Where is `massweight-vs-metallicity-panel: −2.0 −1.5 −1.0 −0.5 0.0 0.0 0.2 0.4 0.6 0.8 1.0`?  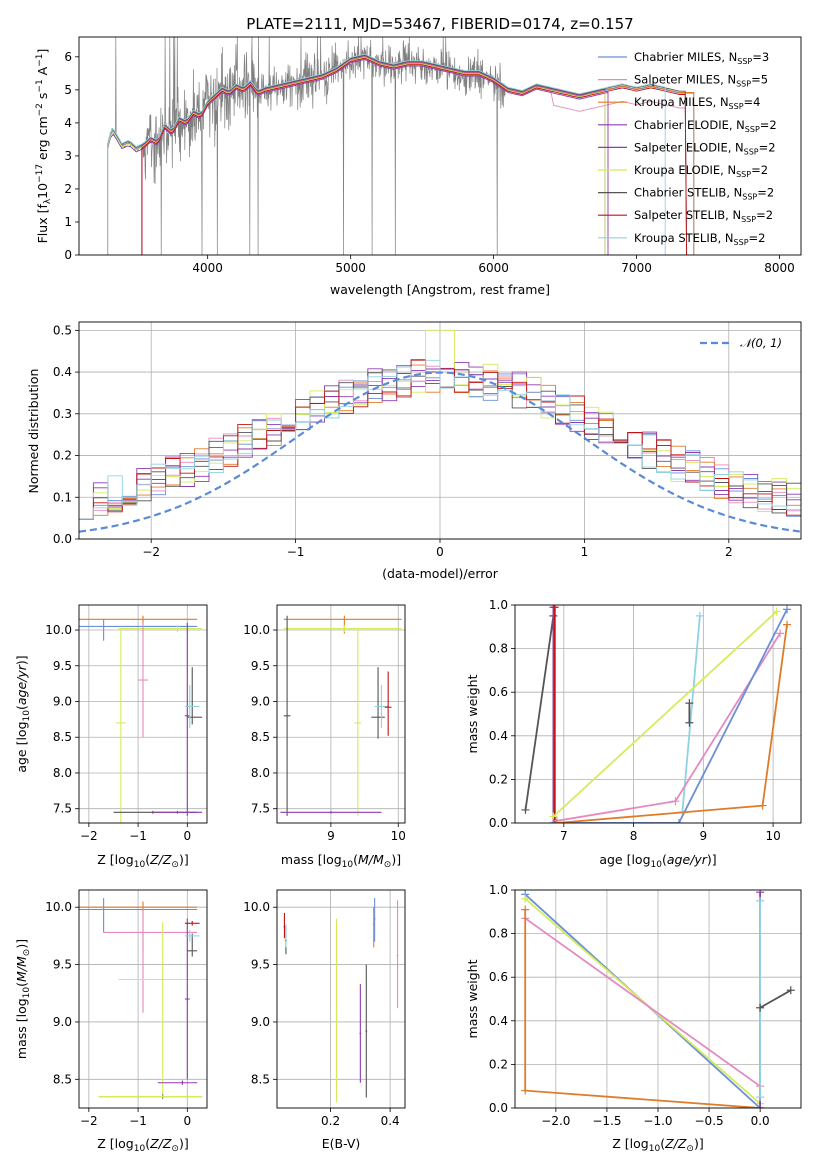
massweight-vs-metallicity-panel: −2.0 −1.5 −1.0 −0.5 0.0 0.0 0.2 0.4 0.6 0.8 1.0 is located at coordinates (645, 1005).